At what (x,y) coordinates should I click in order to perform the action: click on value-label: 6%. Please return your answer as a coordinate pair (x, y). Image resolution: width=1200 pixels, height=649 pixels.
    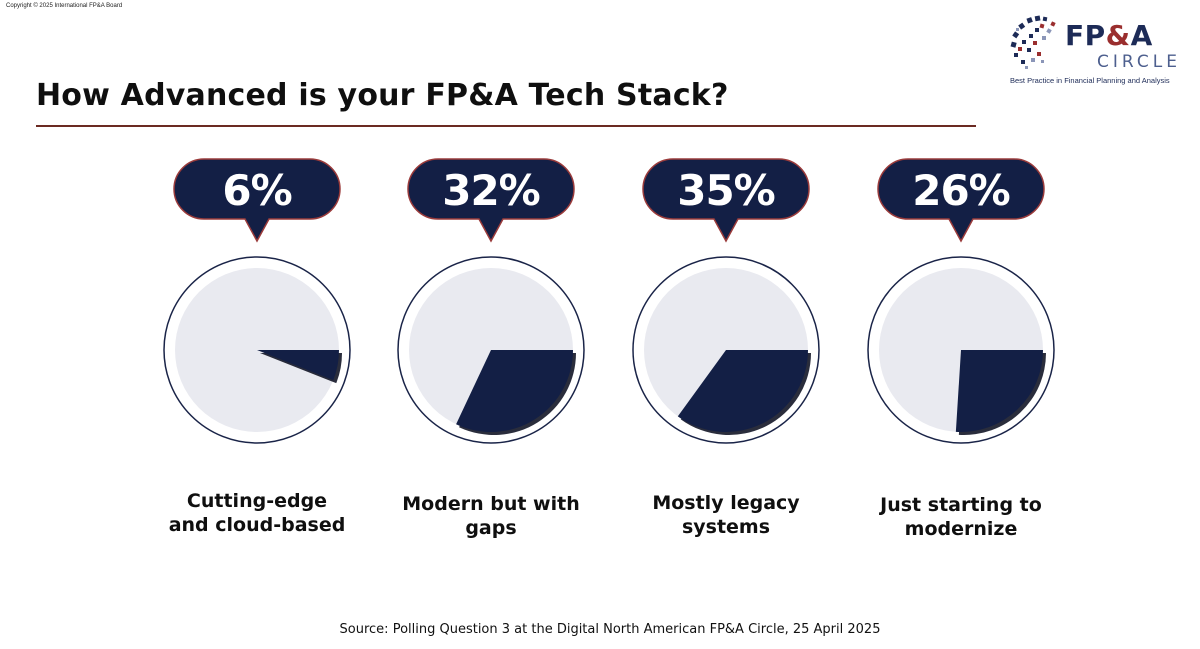
    Looking at the image, I should click on (256, 190).